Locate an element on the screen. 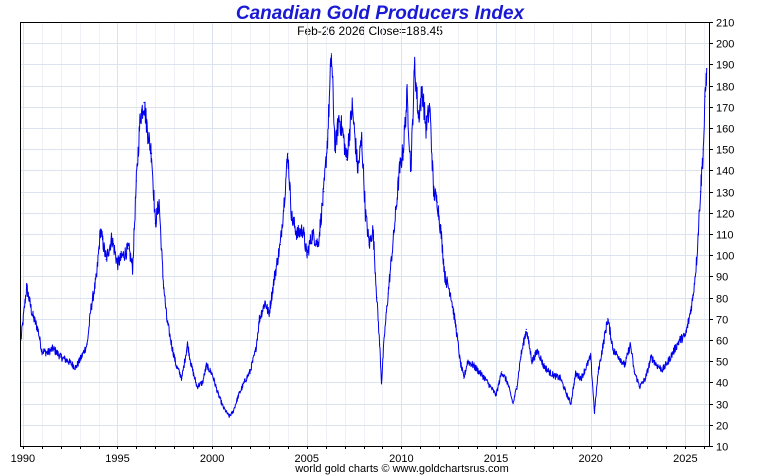 This screenshot has height=475, width=760. y-tick-label: 120 is located at coordinates (725, 215).